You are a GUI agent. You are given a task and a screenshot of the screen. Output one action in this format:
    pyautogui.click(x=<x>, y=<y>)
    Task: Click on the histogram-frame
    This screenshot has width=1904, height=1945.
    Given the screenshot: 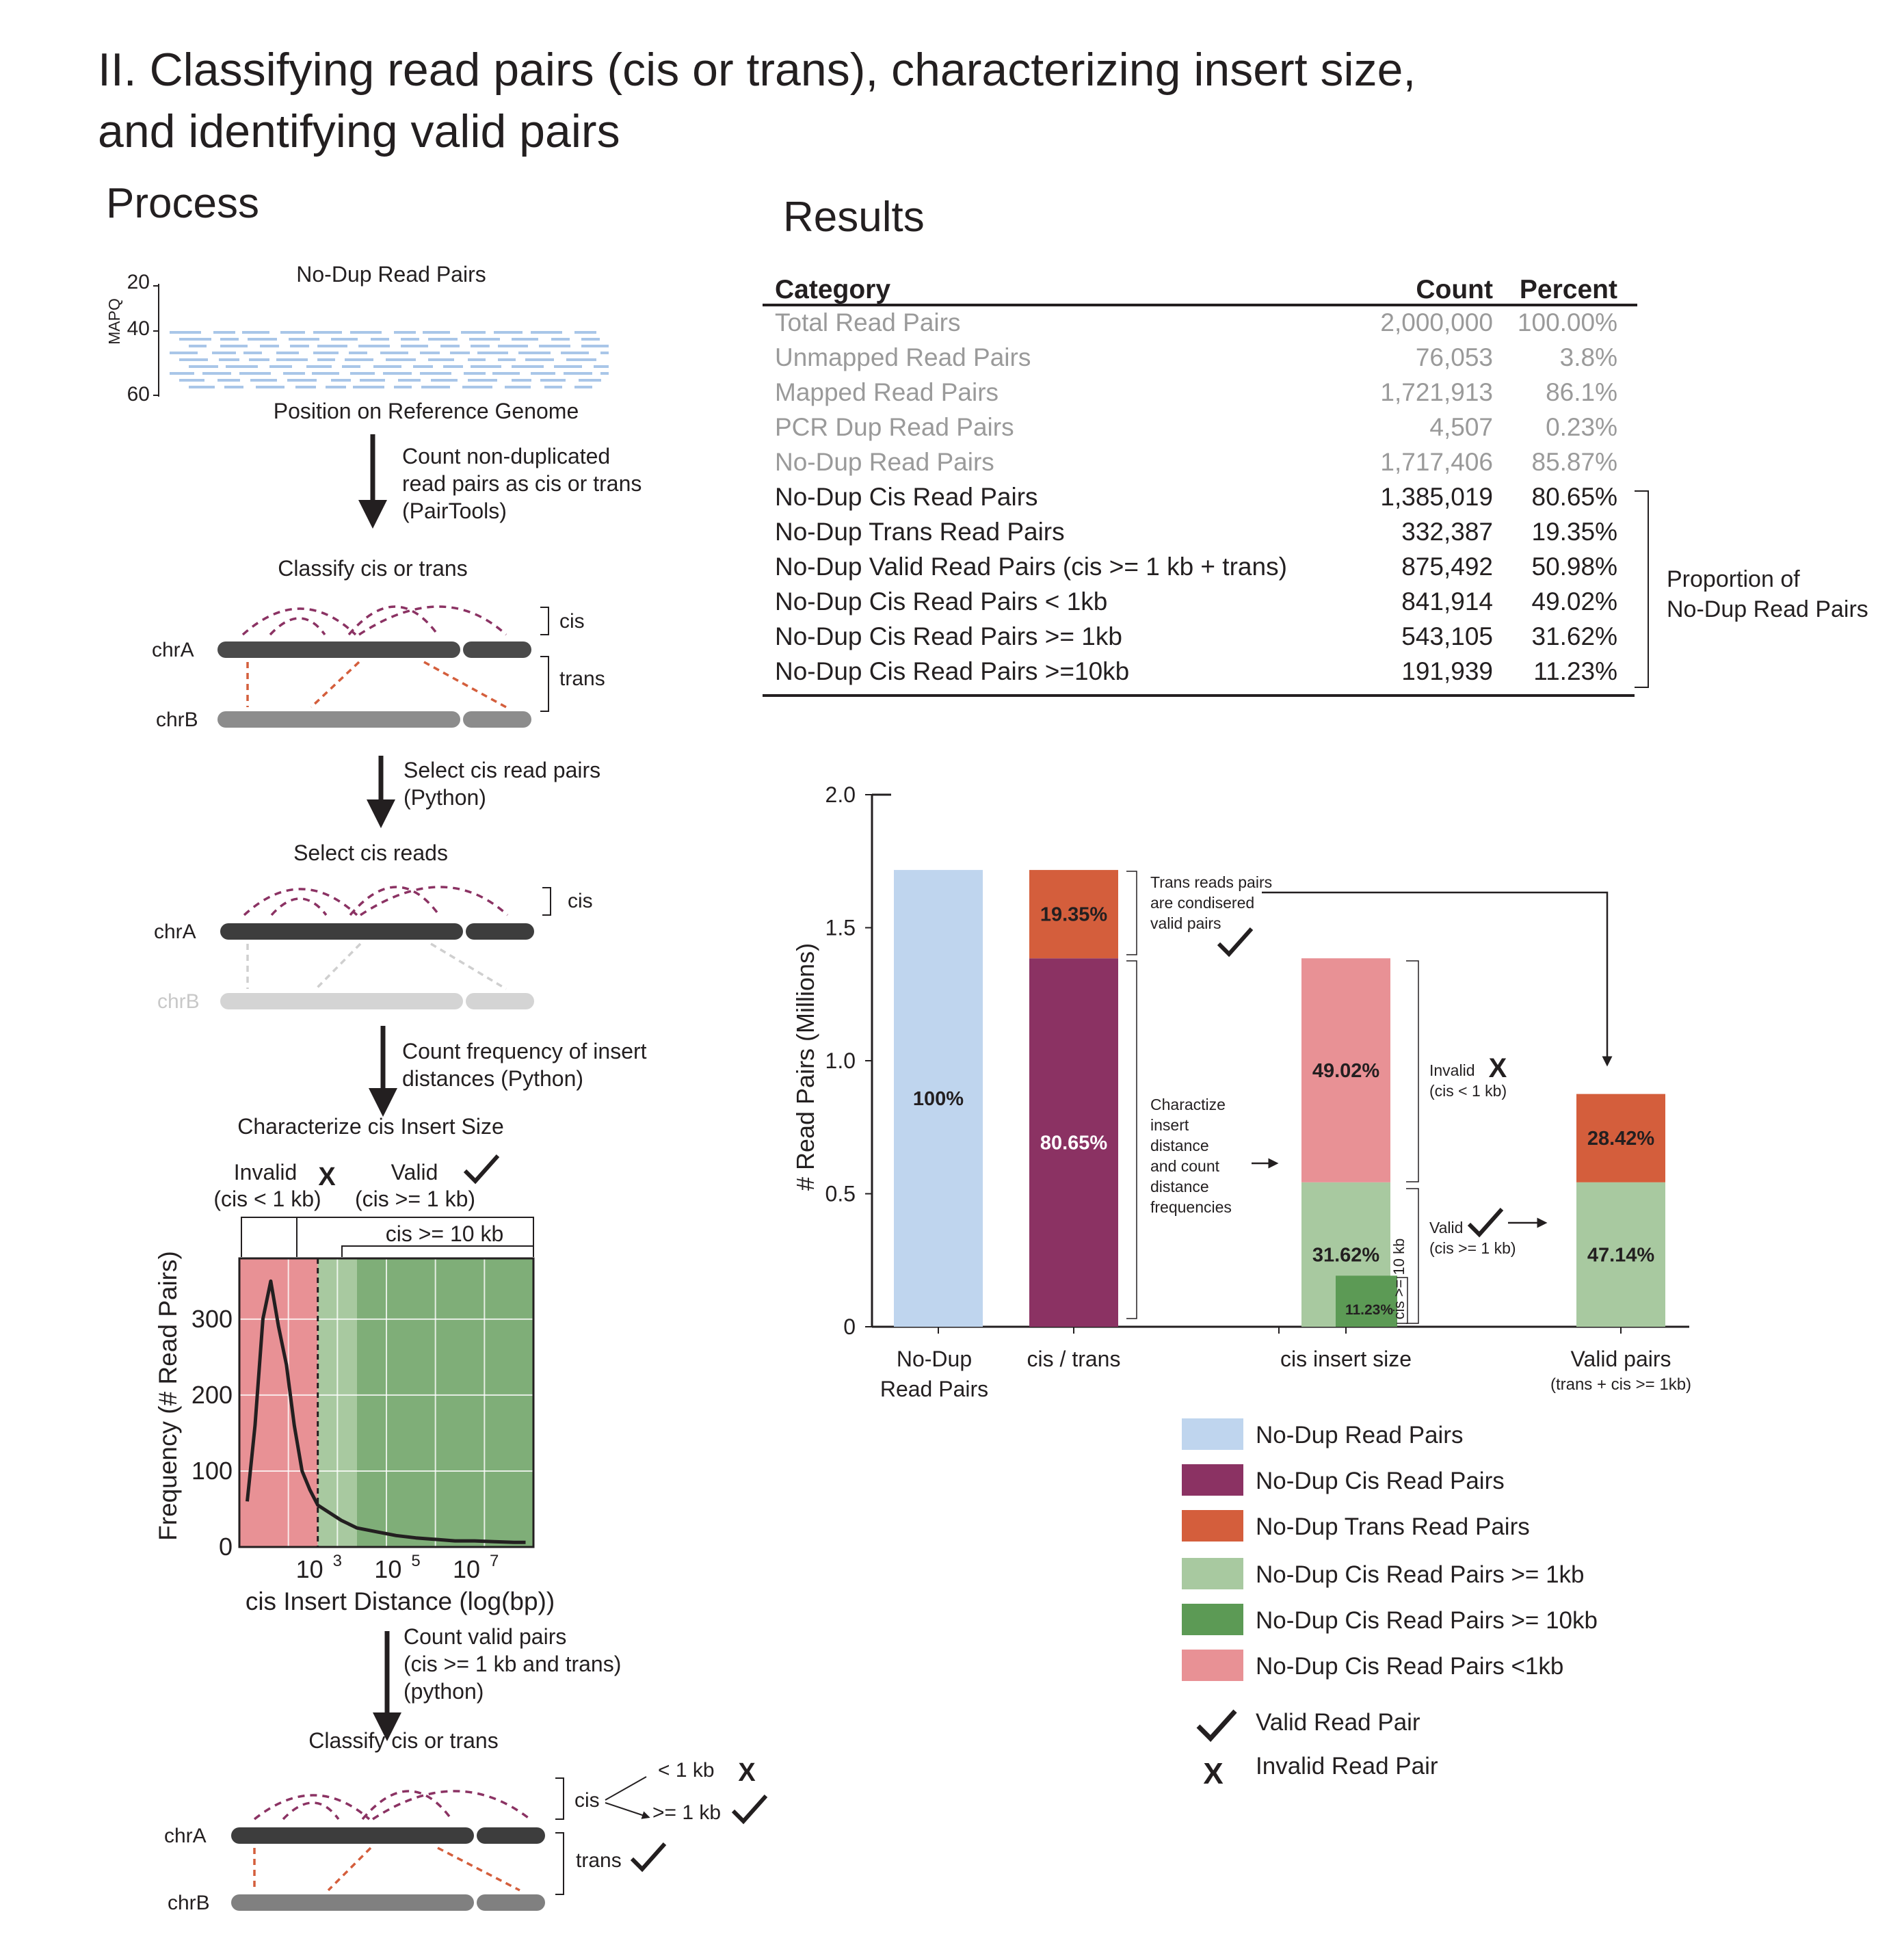 What is the action you would take?
    pyautogui.click(x=386, y=1403)
    